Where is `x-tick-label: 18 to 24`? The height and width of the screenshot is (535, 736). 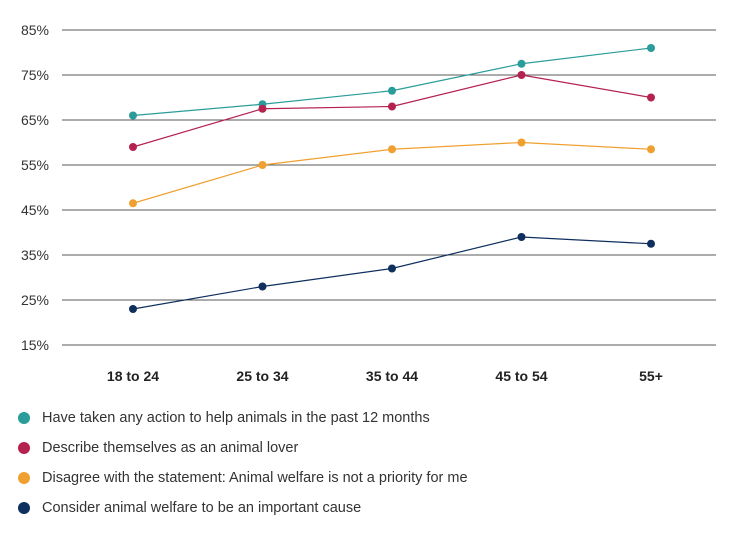 x-tick-label: 18 to 24 is located at coordinates (133, 376).